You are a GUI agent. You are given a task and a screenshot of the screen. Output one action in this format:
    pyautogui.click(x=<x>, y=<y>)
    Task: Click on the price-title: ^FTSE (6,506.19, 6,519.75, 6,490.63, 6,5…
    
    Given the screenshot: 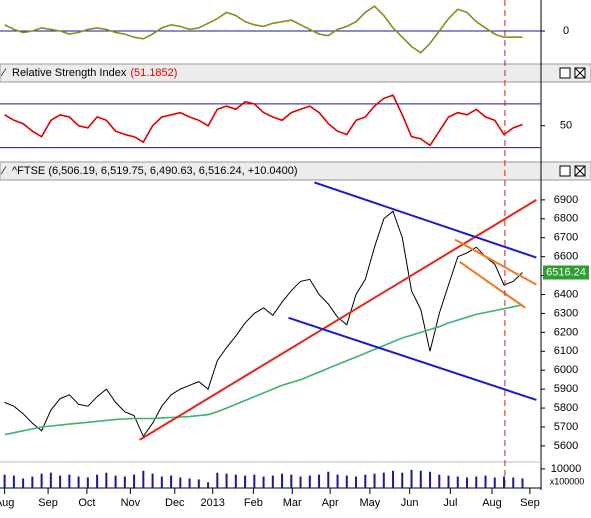 What is the action you would take?
    pyautogui.click(x=155, y=171)
    